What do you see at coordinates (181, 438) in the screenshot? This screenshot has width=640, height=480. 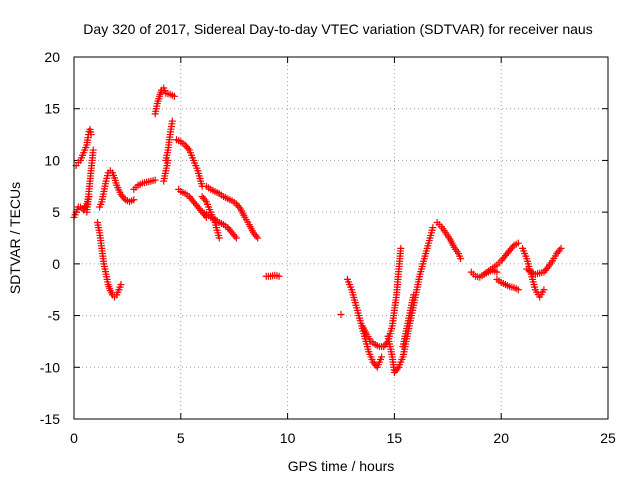 I see `x-tick-label: 5` at bounding box center [181, 438].